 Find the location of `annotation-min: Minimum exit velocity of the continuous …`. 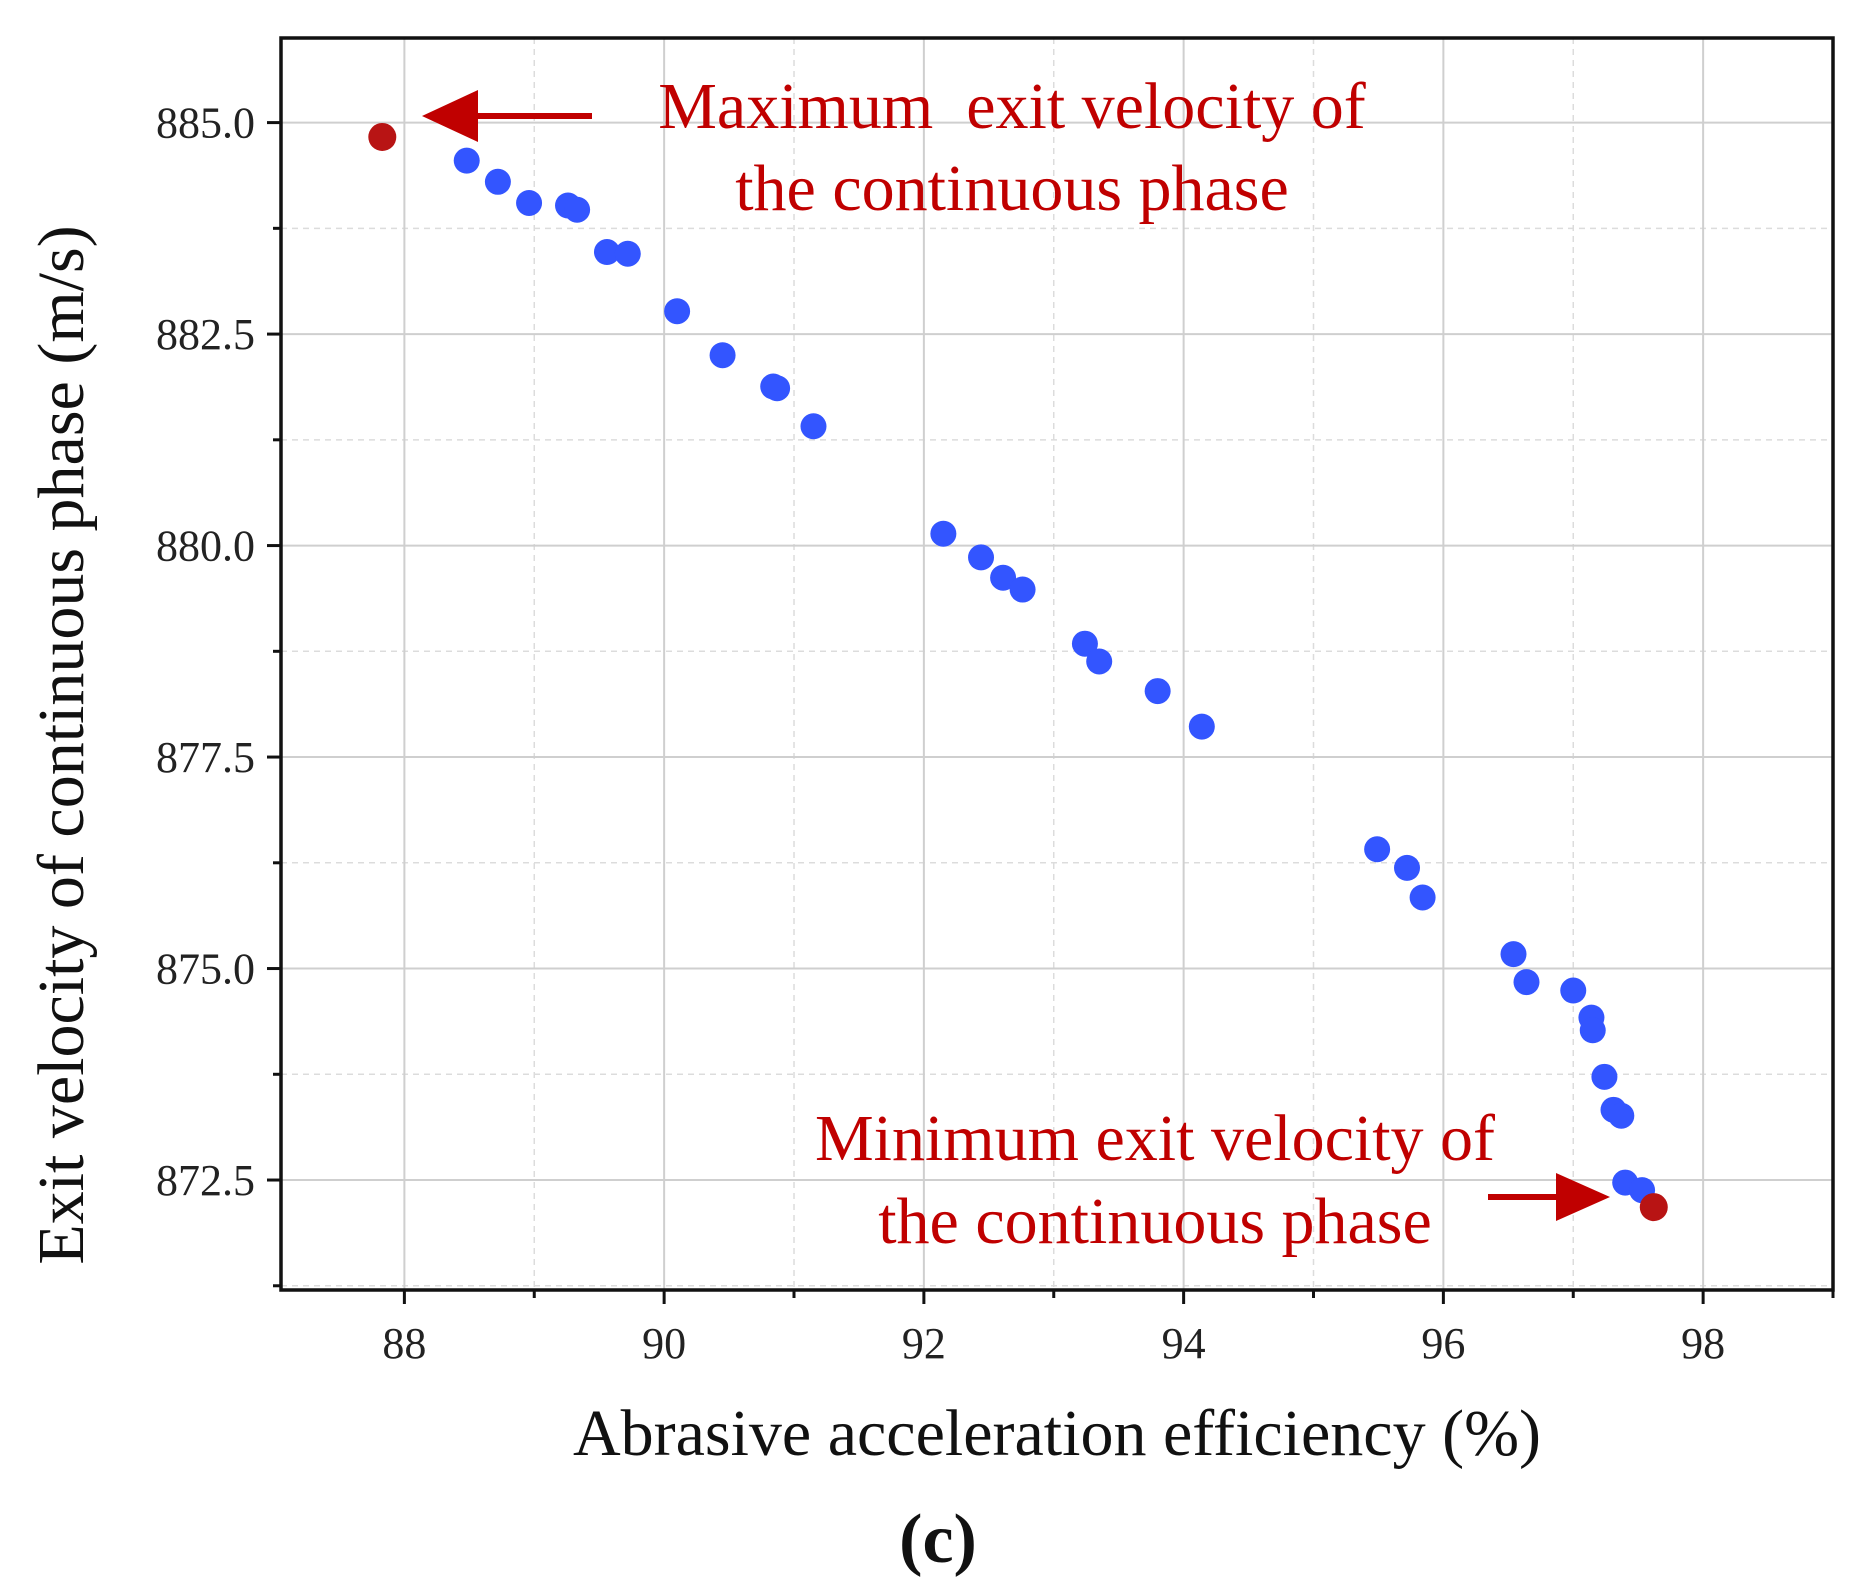

annotation-min: Minimum exit velocity of the continuous … is located at coordinates (1212, 1180).